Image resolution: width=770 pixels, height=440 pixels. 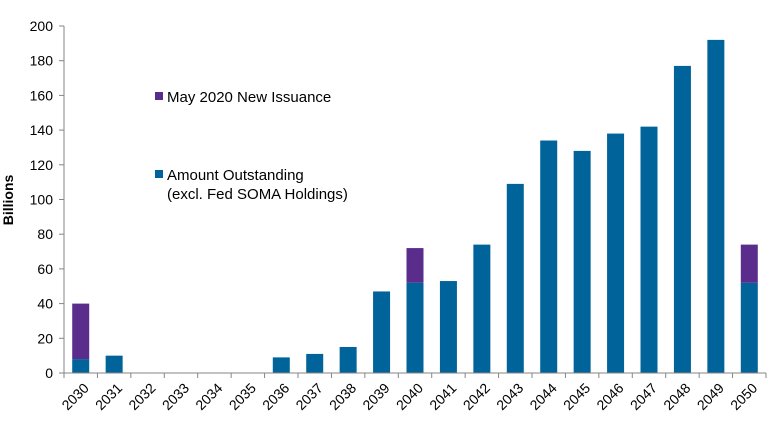 What do you see at coordinates (45, 338) in the screenshot?
I see `y-tick-label: 20` at bounding box center [45, 338].